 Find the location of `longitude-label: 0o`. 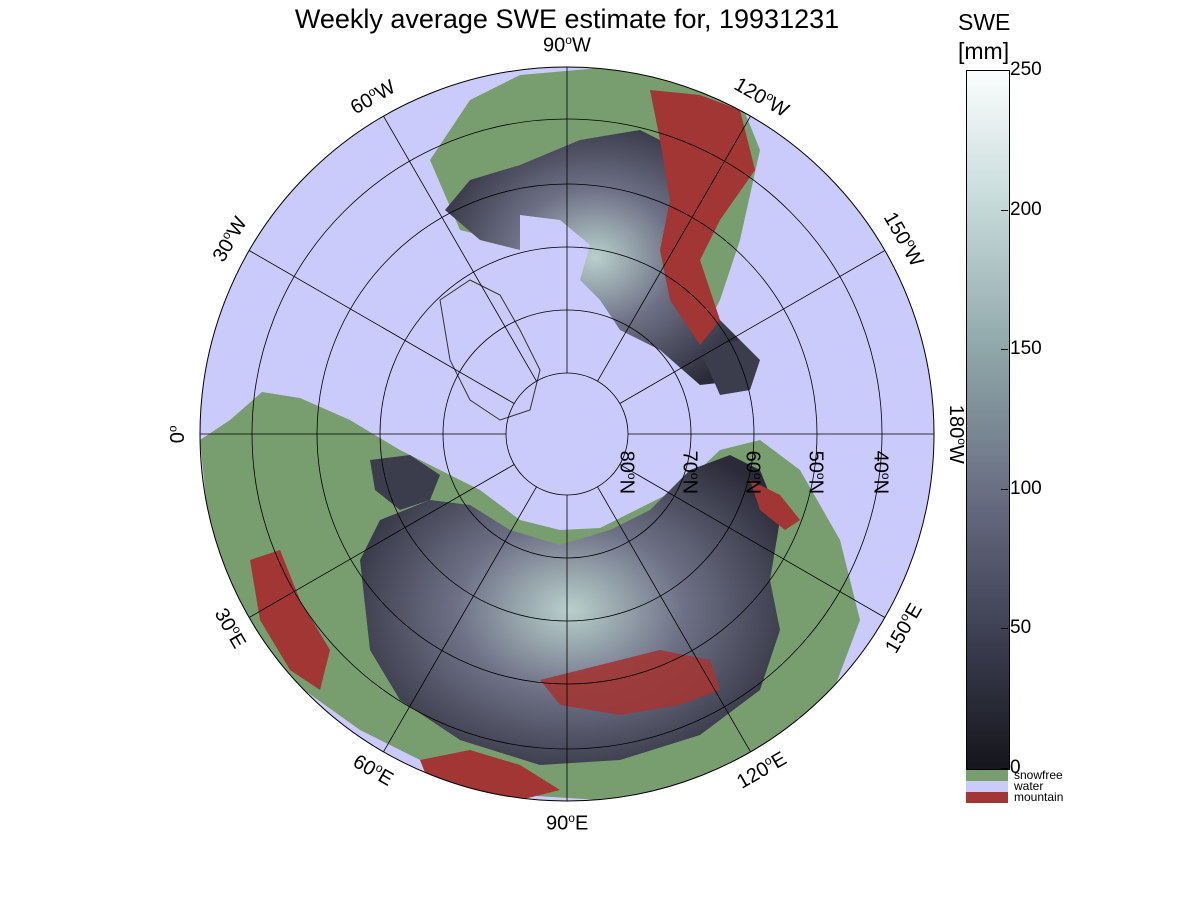

longitude-label: 0o is located at coordinates (177, 433).